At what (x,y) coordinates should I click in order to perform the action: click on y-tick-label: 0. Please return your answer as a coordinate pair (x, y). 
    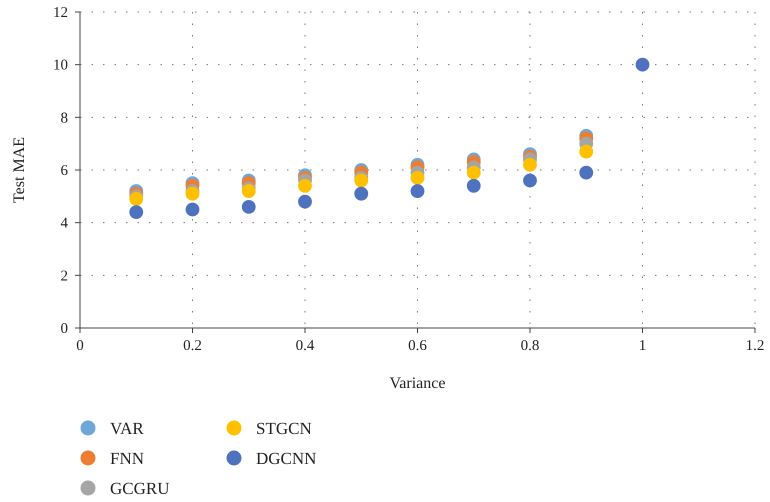
    Looking at the image, I should click on (64, 329).